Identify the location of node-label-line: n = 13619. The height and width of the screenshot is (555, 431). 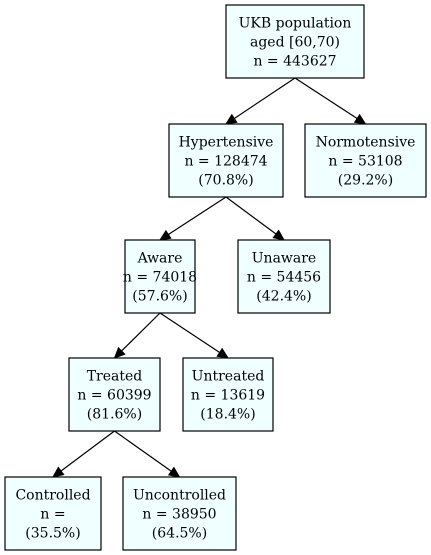
(228, 396).